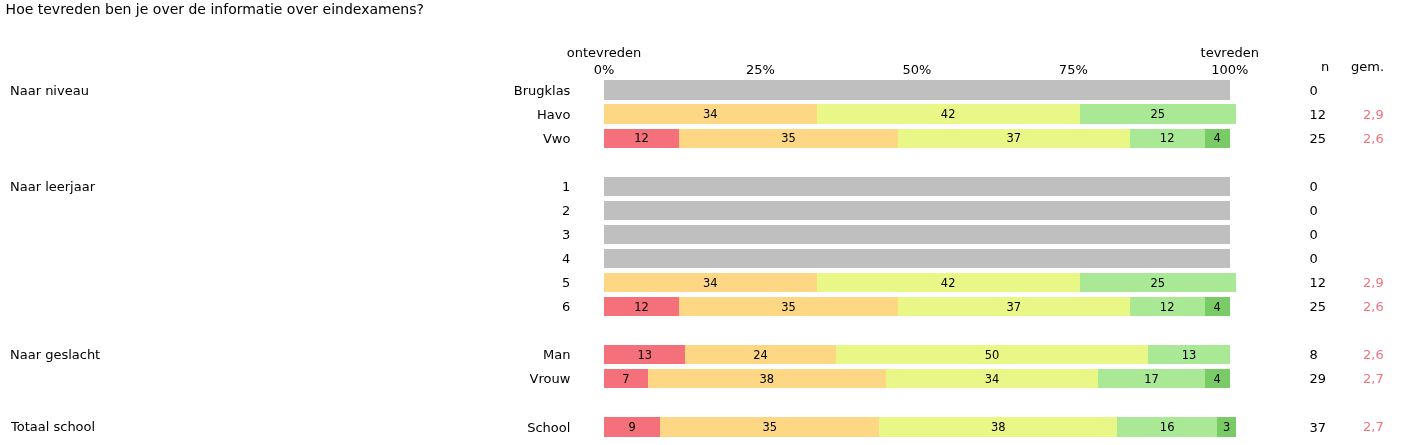 The height and width of the screenshot is (445, 1404). Describe the element at coordinates (554, 114) in the screenshot. I see `y-tick-label: Havo` at that location.